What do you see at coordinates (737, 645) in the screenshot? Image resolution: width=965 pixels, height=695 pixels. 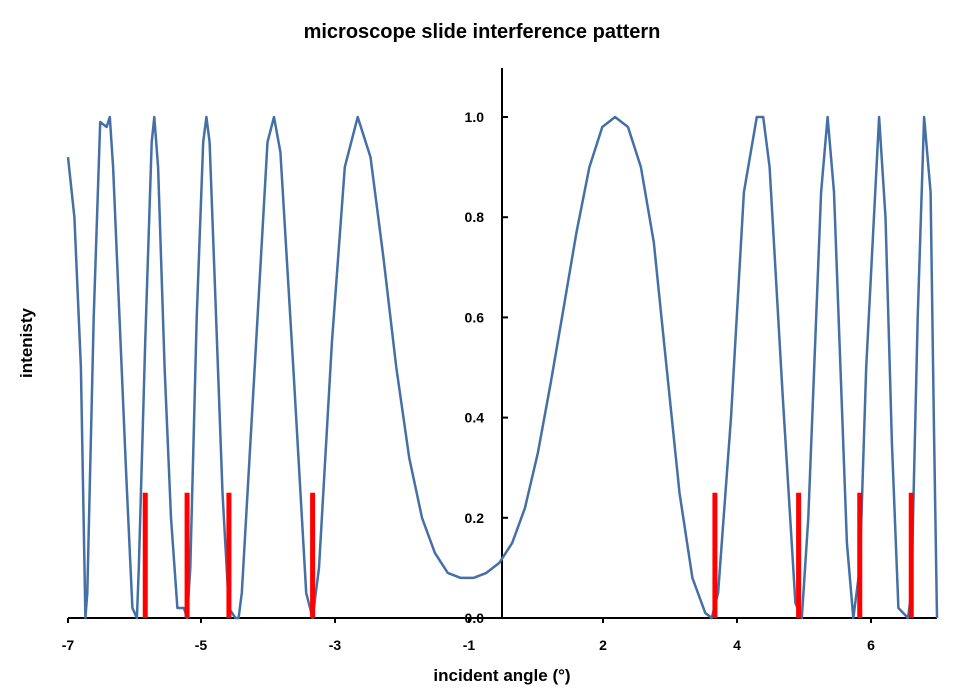 I see `x-tick-label: 4` at bounding box center [737, 645].